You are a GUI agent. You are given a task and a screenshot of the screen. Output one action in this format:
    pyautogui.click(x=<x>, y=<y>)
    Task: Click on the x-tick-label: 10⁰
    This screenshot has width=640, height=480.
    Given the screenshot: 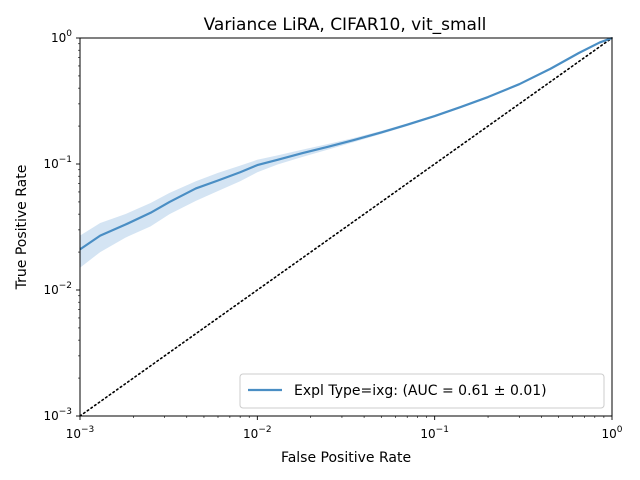 What is the action you would take?
    pyautogui.click(x=611, y=433)
    